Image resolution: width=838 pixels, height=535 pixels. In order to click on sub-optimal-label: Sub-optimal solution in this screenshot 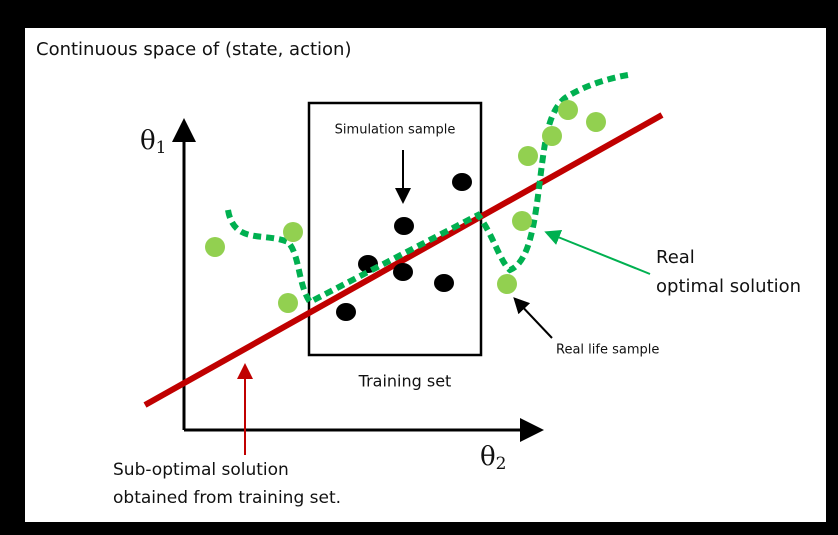, I will do `click(201, 470)`.